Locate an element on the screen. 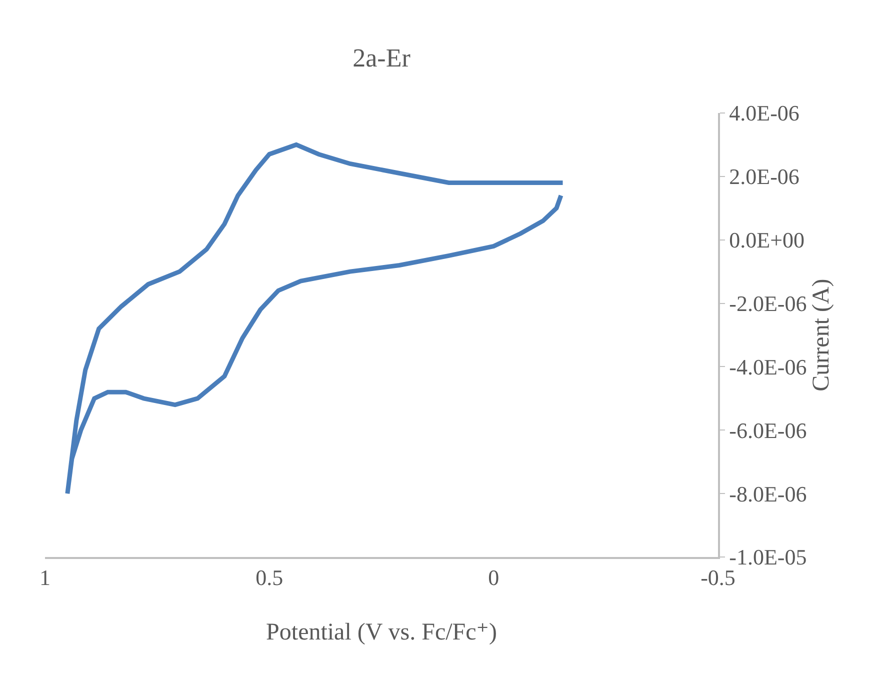 This screenshot has width=884, height=687. x-tick-label: 0 is located at coordinates (494, 577).